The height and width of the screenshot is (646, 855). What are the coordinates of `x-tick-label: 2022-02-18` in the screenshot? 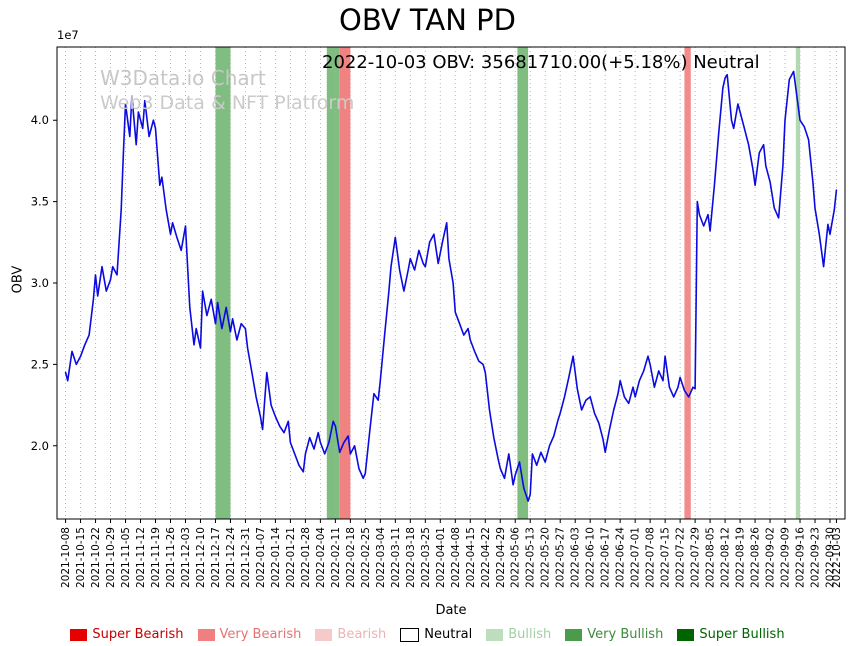 It's located at (351, 557).